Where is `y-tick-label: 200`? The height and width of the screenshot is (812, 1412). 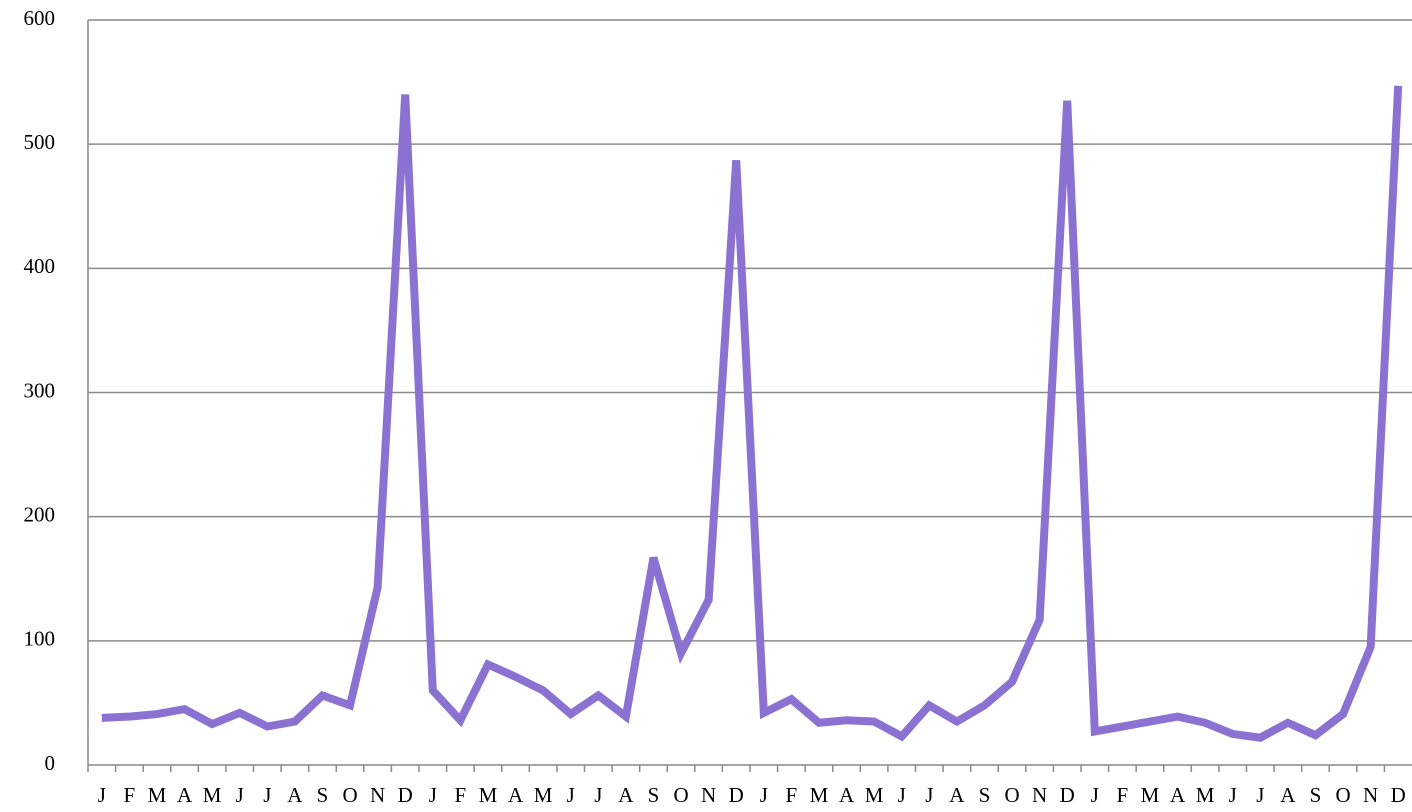
y-tick-label: 200 is located at coordinates (40, 514).